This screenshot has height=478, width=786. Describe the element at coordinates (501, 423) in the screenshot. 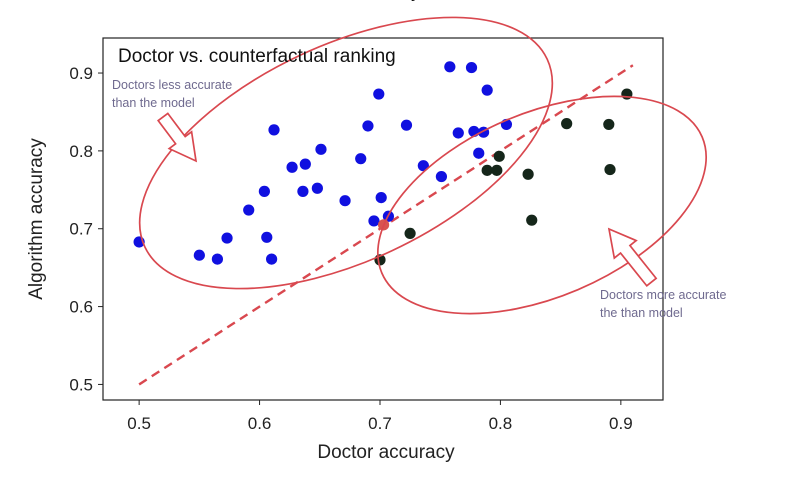

I see `x-tick-label: 0.8` at that location.